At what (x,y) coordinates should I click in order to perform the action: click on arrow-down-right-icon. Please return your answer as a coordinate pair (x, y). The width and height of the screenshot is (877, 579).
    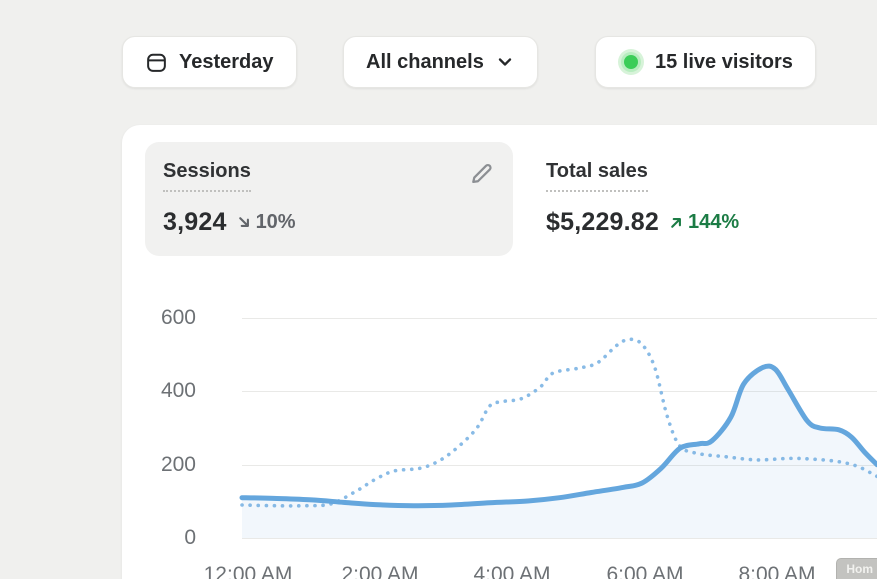
    Looking at the image, I should click on (244, 222).